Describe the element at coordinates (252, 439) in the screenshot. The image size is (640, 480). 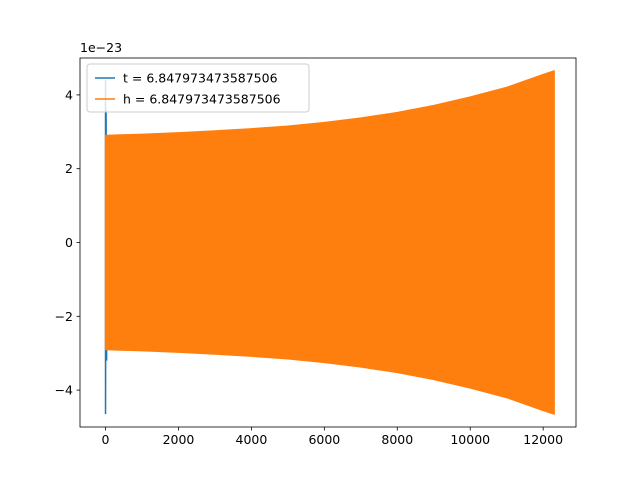
I see `x-tick-label: 4000` at that location.